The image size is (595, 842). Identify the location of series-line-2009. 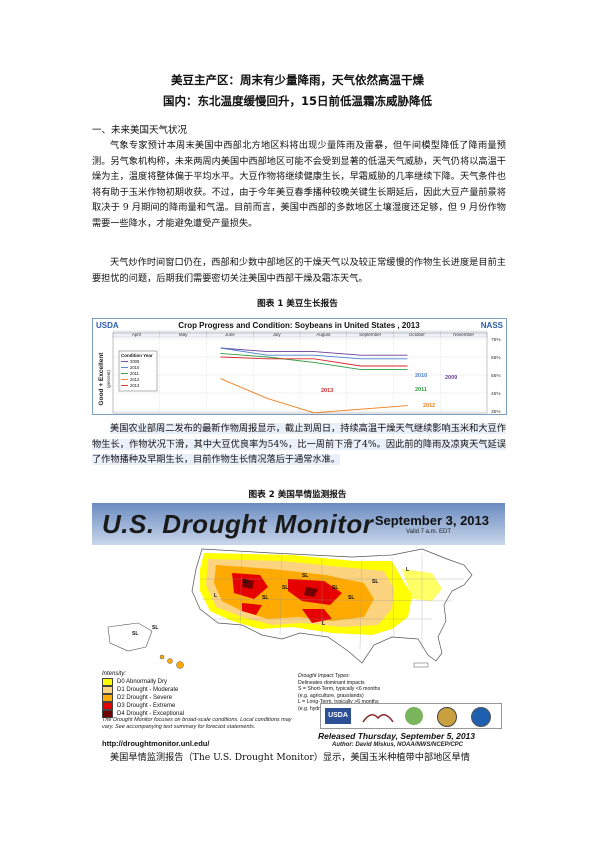
(314, 351).